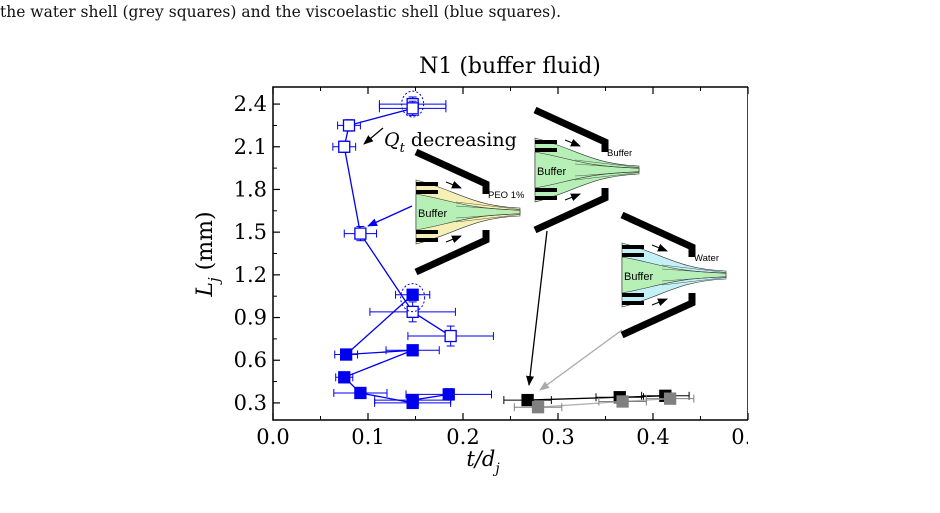  I want to click on x-tick-label: 0.1, so click(367, 437).